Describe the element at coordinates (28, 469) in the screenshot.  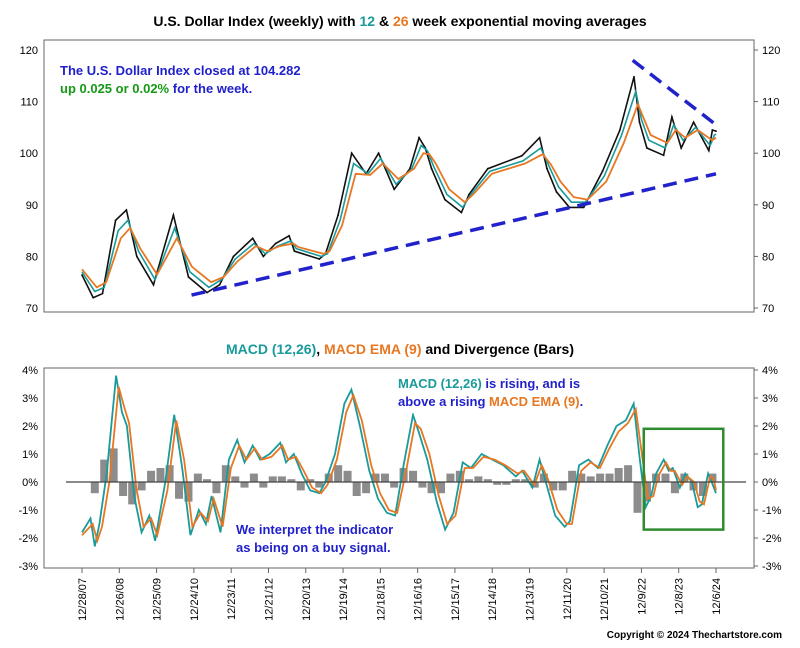
I see `macd-y-axis-left: -3% -2% -1% 0% 1% 2% 3% 4%` at that location.